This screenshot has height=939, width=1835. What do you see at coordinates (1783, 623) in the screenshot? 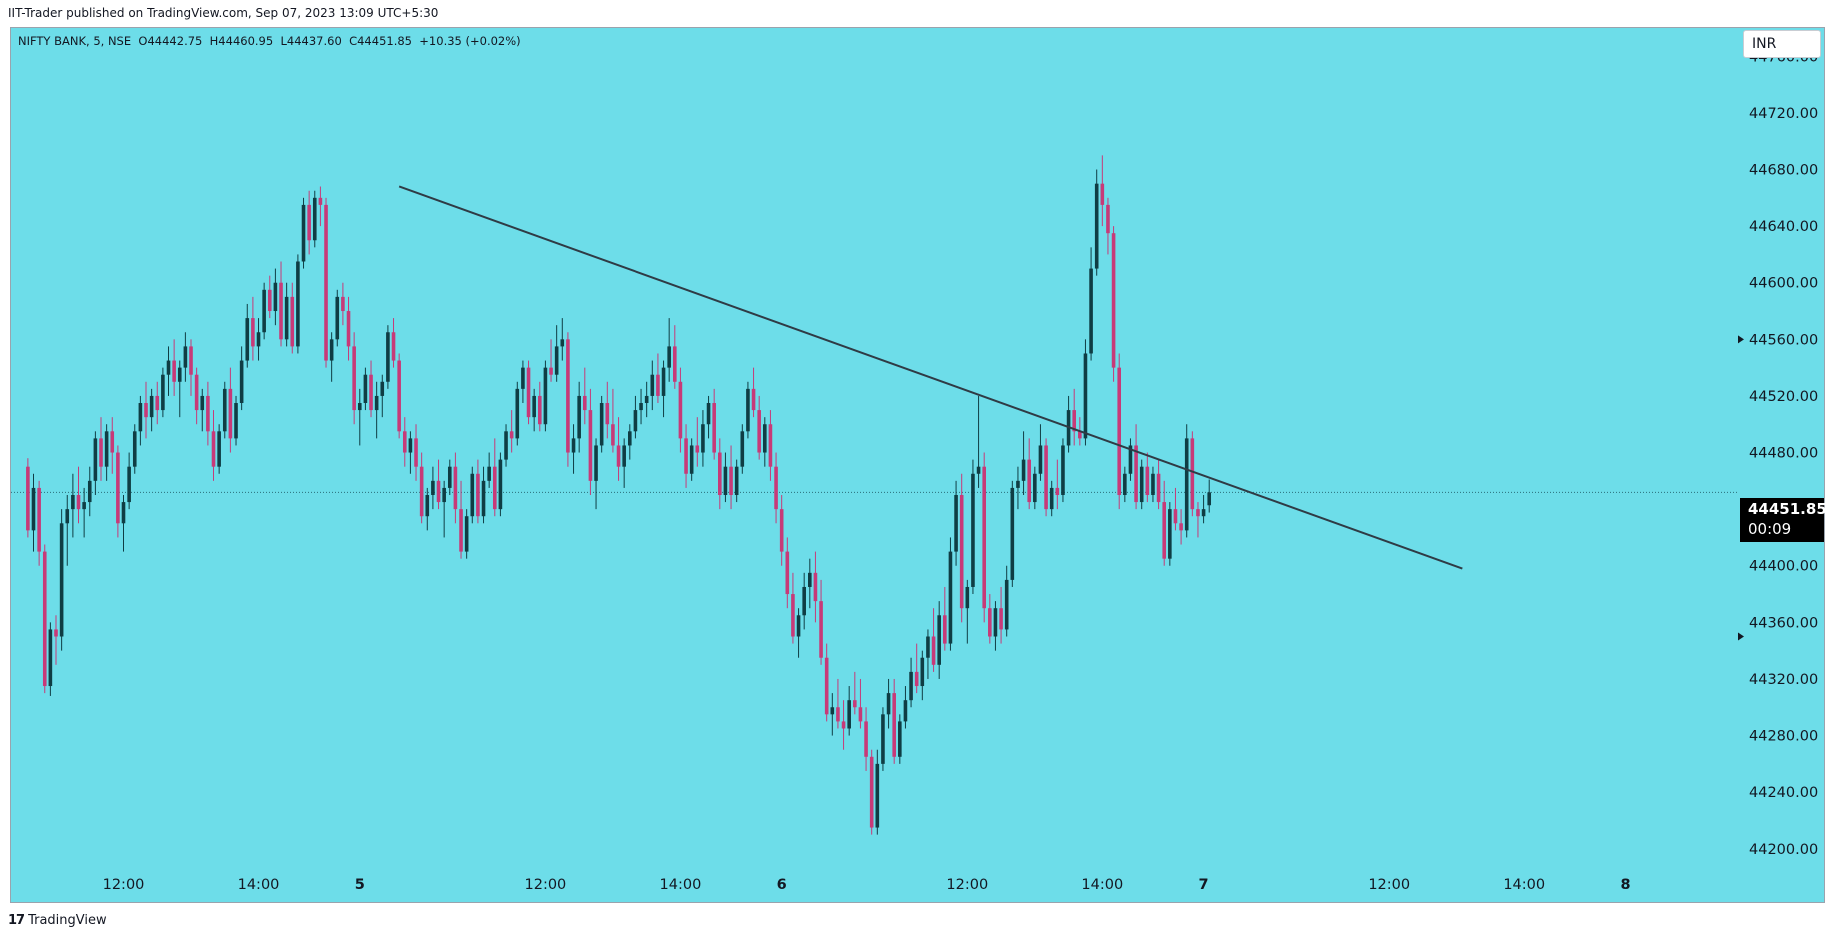
I see `price-tick-label: 44360.00` at bounding box center [1783, 623].